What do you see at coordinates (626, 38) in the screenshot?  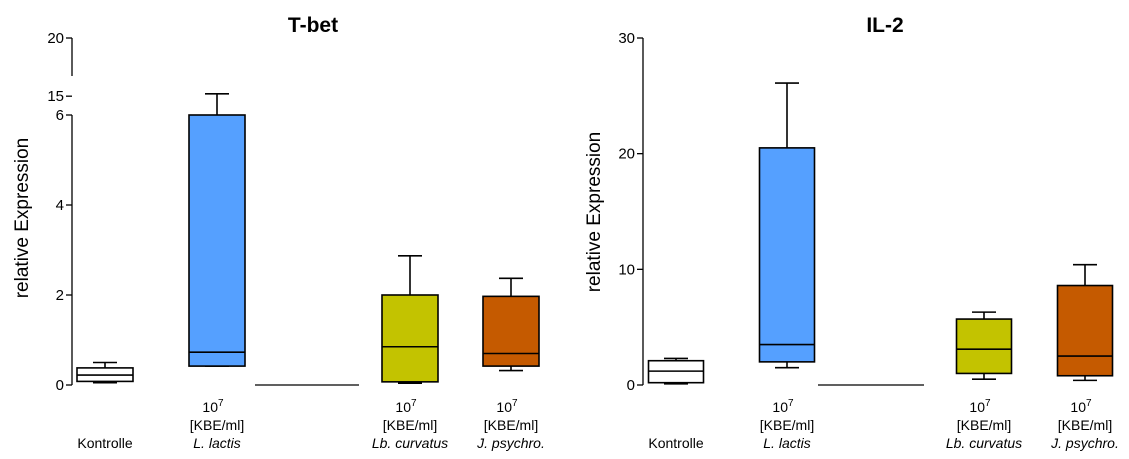 I see `y-tick-label: 30` at bounding box center [626, 38].